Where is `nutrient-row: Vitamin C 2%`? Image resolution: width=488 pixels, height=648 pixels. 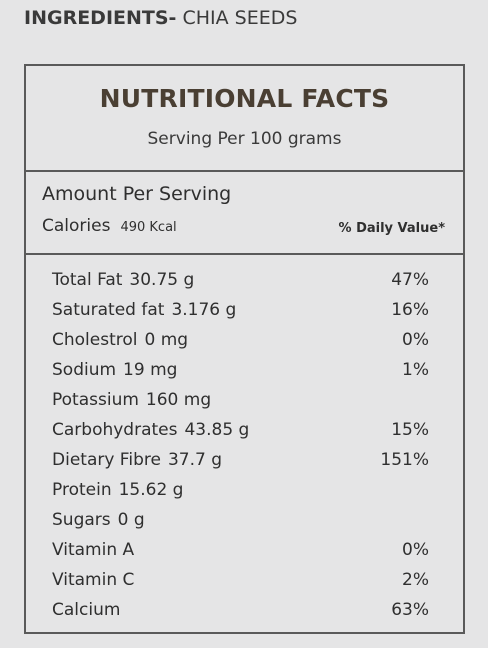 nutrient-row: Vitamin C 2% is located at coordinates (244, 581).